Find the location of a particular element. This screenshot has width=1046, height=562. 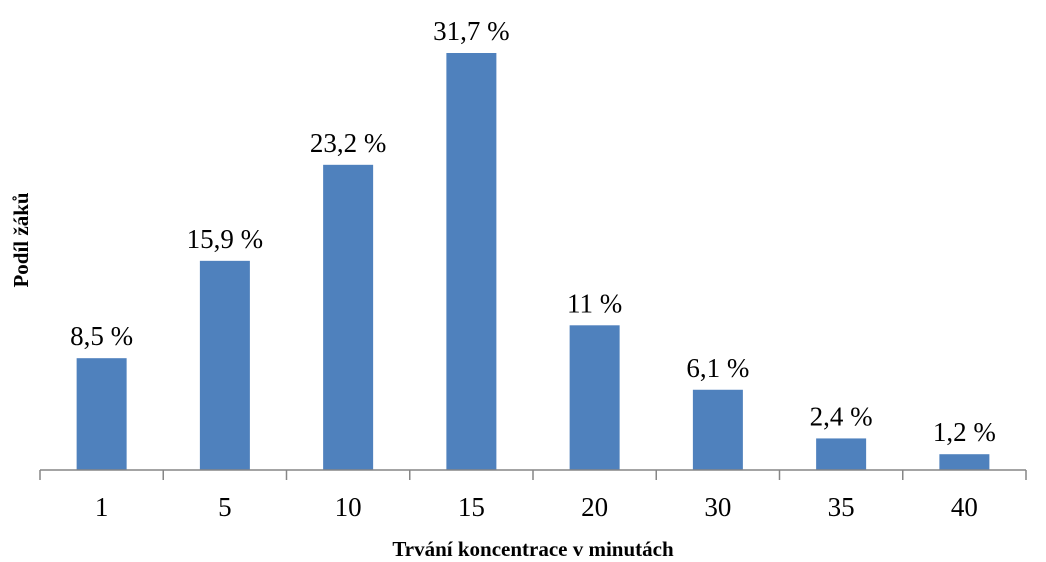

data-label-30: 6,1 % is located at coordinates (717, 368).